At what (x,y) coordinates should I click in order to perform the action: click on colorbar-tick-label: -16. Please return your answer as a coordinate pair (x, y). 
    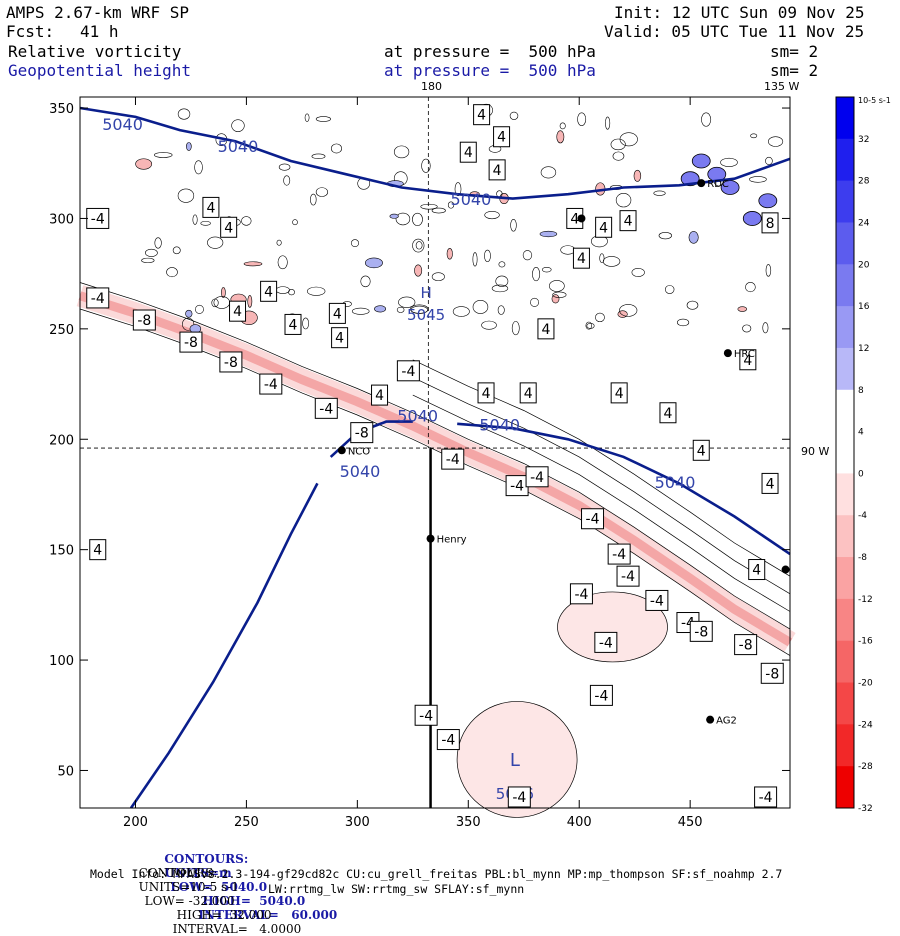
    Looking at the image, I should click on (865, 642).